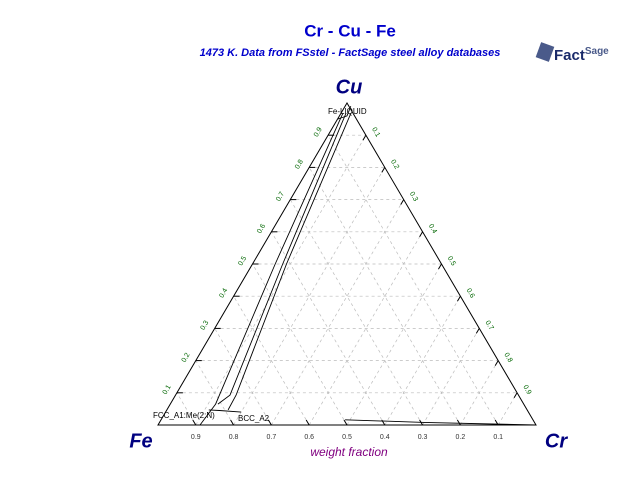 Image resolution: width=640 pixels, height=504 pixels. Describe the element at coordinates (184, 415) in the screenshot. I see `phase-label: FCC_A1:Me(2:N)` at that location.